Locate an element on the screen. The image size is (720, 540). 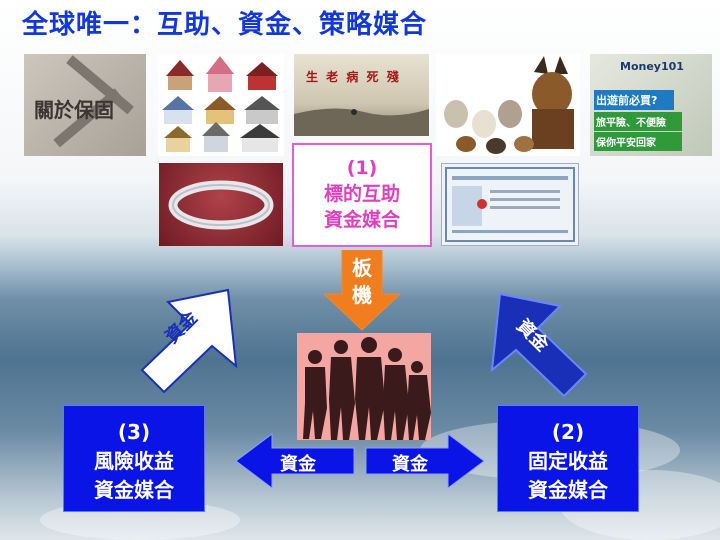
houses-icon is located at coordinates (221, 104).